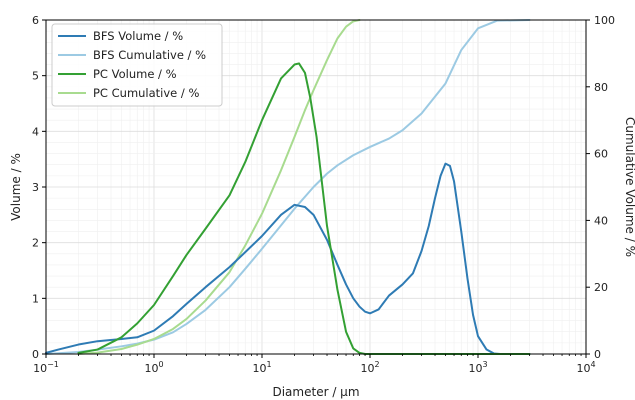 This screenshot has height=400, width=635. What do you see at coordinates (35, 76) in the screenshot?
I see `y-tick-label: 5` at bounding box center [35, 76].